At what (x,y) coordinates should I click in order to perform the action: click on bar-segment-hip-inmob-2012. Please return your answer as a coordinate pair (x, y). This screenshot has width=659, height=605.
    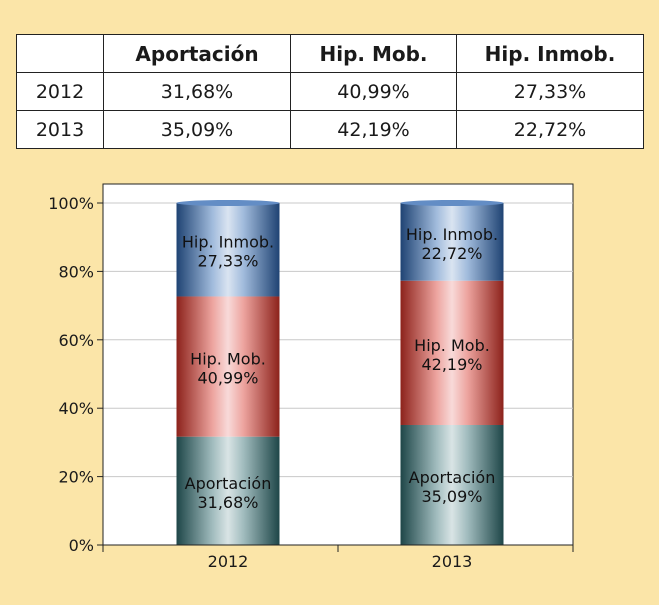
    Looking at the image, I should click on (228, 250).